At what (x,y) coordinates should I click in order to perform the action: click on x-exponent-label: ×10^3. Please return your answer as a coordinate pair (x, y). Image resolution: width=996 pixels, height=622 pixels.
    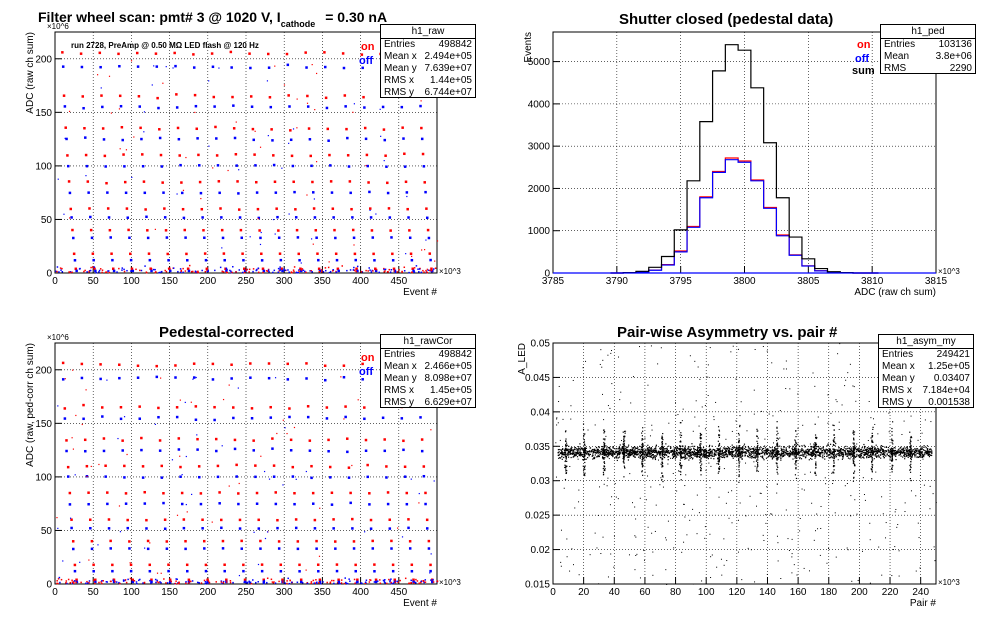
    Looking at the image, I should click on (450, 271).